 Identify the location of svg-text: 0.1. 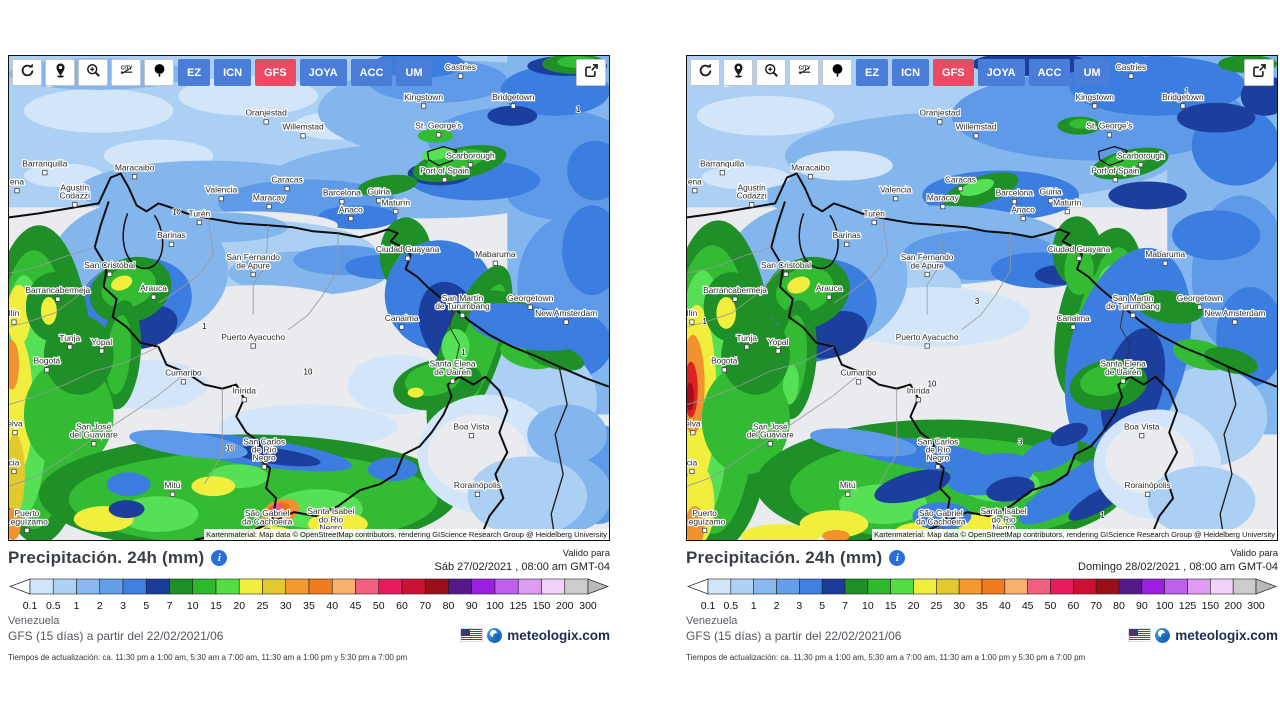
(708, 606).